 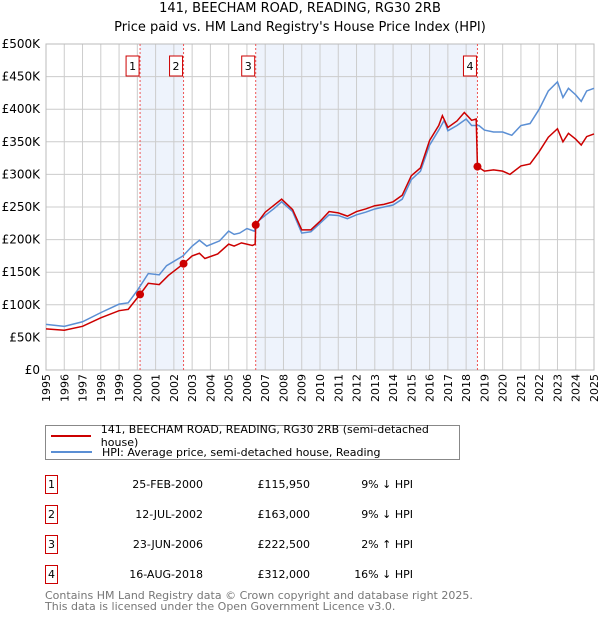 What do you see at coordinates (265, 388) in the screenshot?
I see `x-tick-label: 2007` at bounding box center [265, 388].